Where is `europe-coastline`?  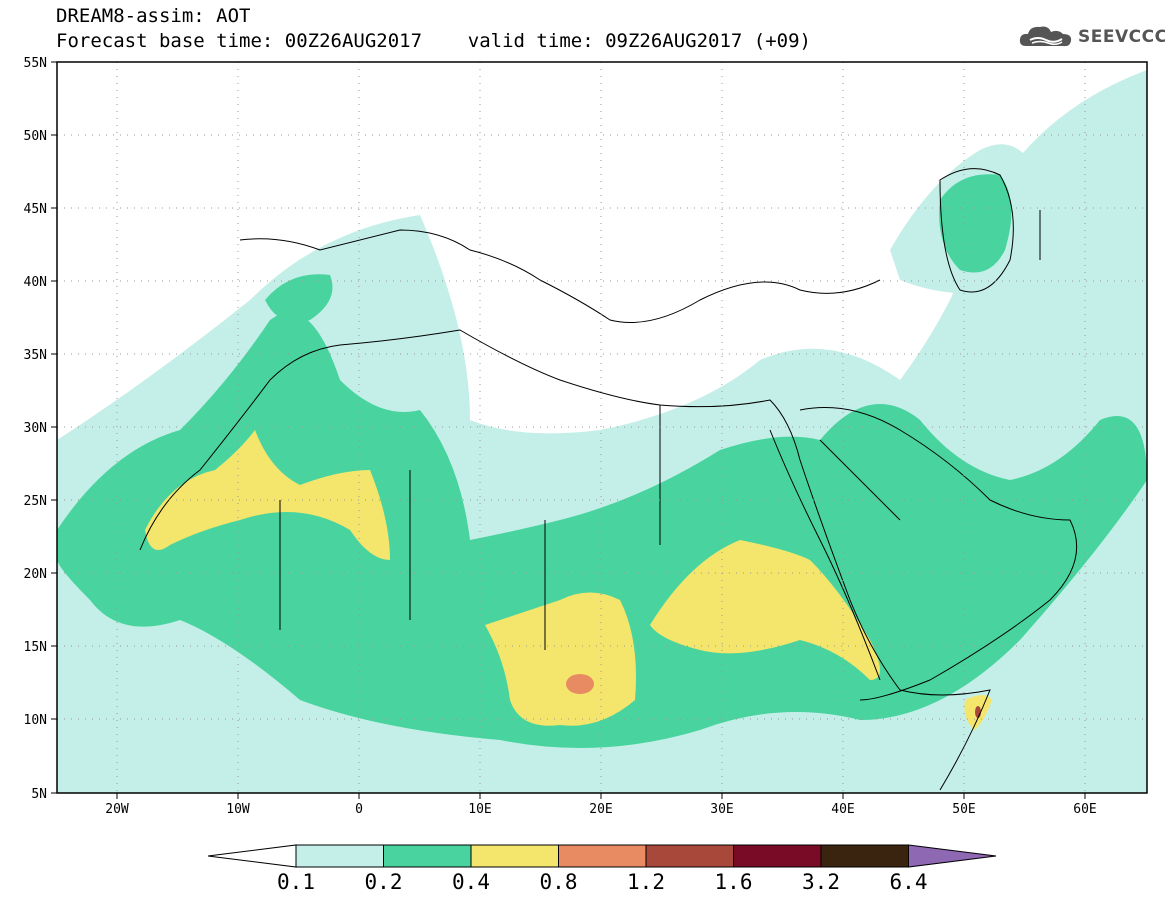
europe-coastline is located at coordinates (560, 276).